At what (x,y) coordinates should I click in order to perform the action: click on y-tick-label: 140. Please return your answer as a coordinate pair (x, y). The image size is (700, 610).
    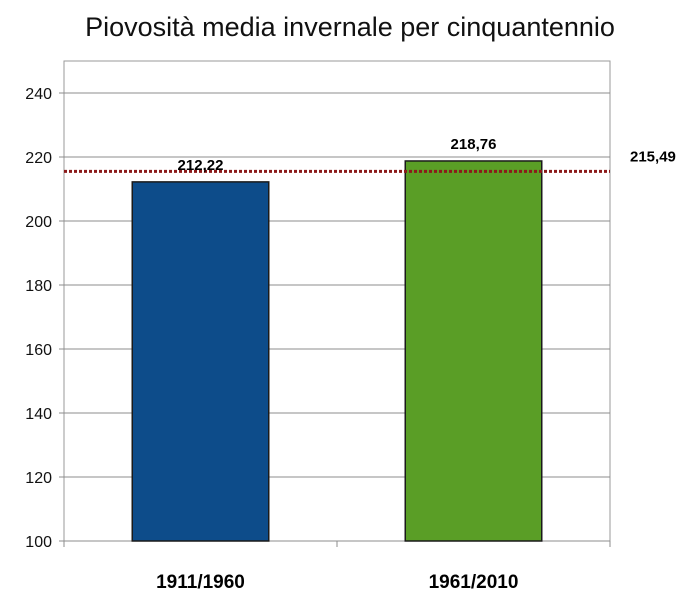
    Looking at the image, I should click on (38, 414).